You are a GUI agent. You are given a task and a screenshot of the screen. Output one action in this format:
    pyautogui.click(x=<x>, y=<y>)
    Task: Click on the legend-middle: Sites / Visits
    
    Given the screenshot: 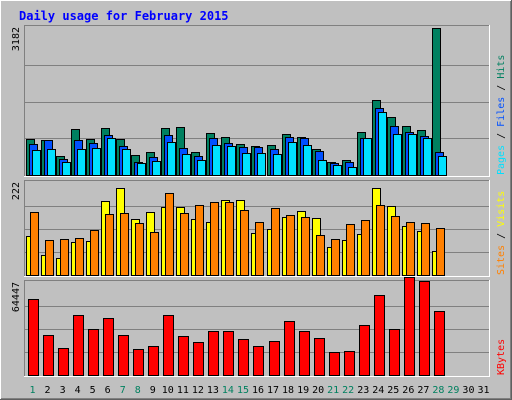 What is the action you would take?
    pyautogui.click(x=501, y=233)
    